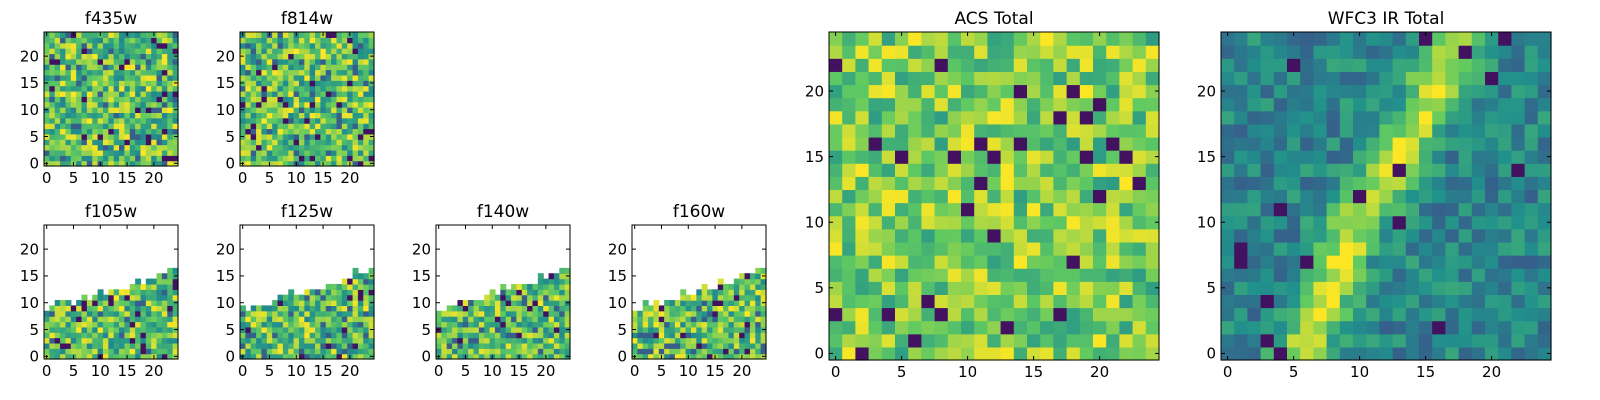 Image resolution: width=1600 pixels, height=400 pixels. What do you see at coordinates (741, 371) in the screenshot?
I see `x-tick-label: 20` at bounding box center [741, 371].